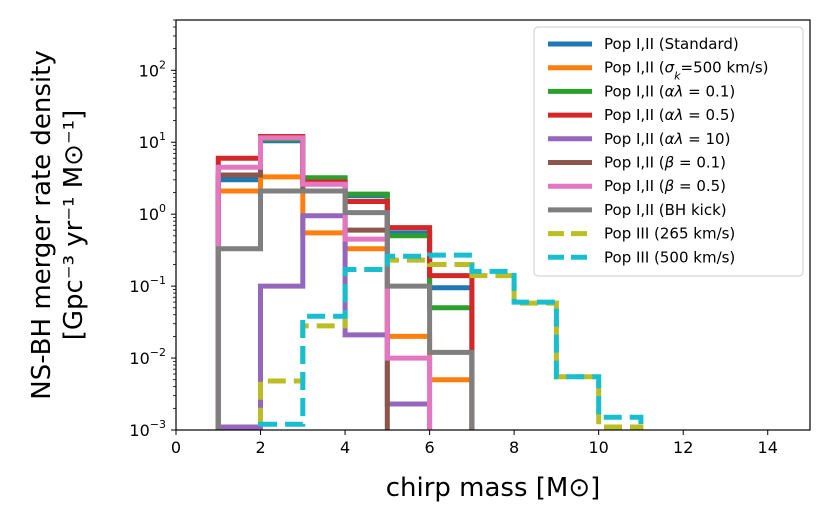 This screenshot has height=515, width=830. Describe the element at coordinates (42, 224) in the screenshot. I see `y-axis-label-line1: NS-BH merger rate density` at that location.